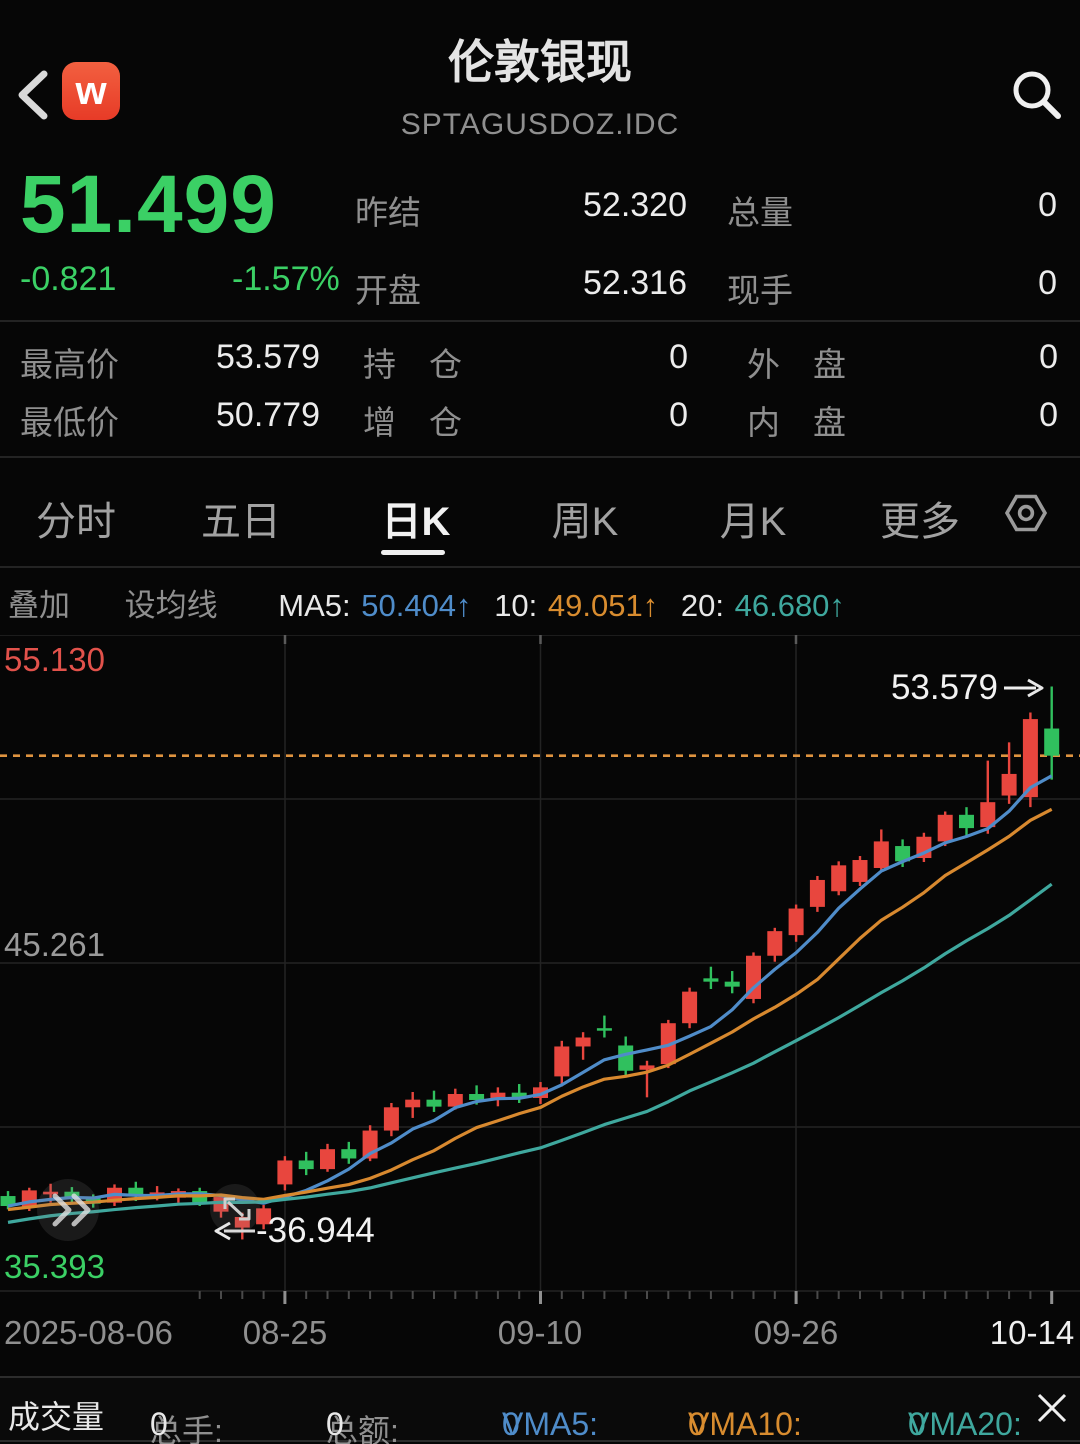  What do you see at coordinates (32, 95) in the screenshot?
I see `back-icon` at bounding box center [32, 95].